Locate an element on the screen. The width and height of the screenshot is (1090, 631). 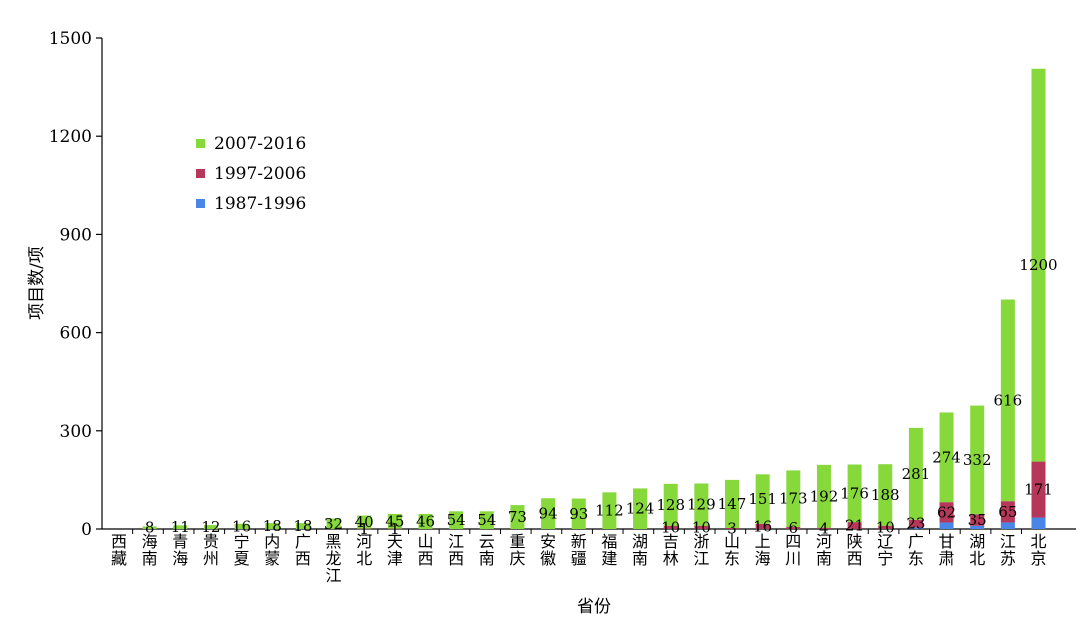
x-tick-label: 湖南 is located at coordinates (640, 550).